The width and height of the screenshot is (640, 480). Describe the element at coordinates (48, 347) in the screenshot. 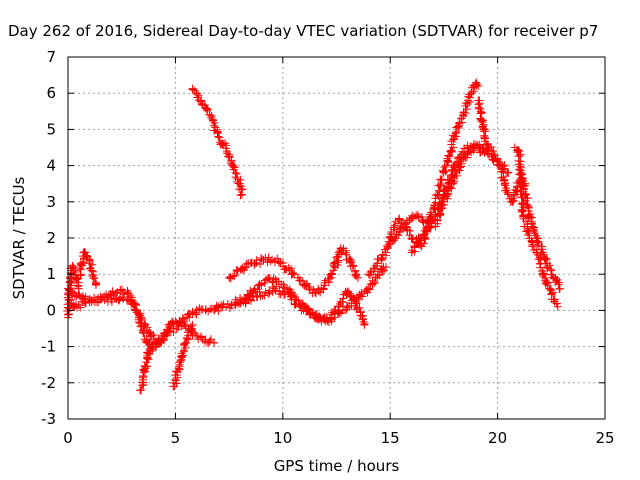

I see `y-tick-label: -1` at that location.